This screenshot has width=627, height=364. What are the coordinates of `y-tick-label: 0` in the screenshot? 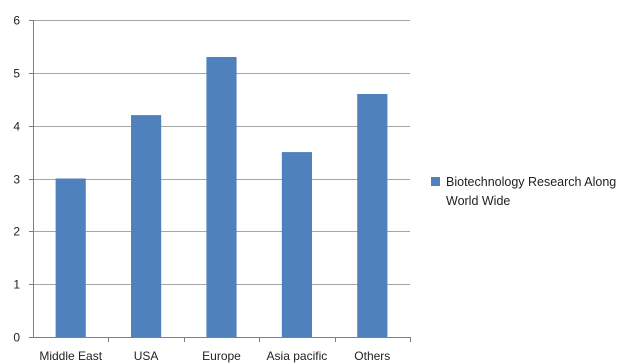 It's located at (16, 338).